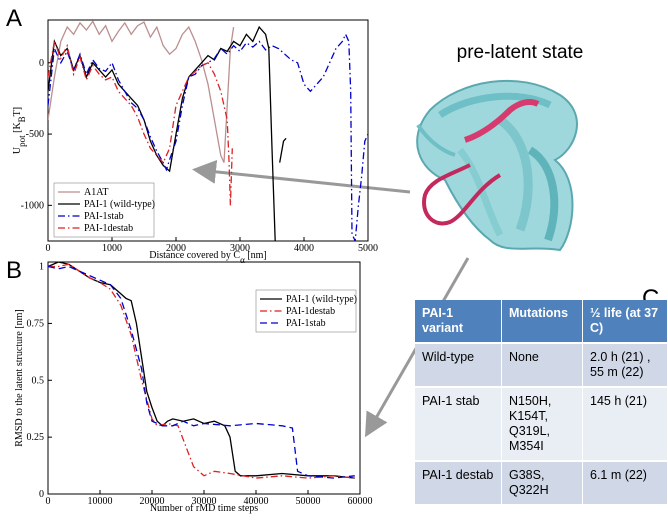 The height and width of the screenshot is (522, 668). I want to click on label-part: Number of rMD time steps, so click(204, 508).